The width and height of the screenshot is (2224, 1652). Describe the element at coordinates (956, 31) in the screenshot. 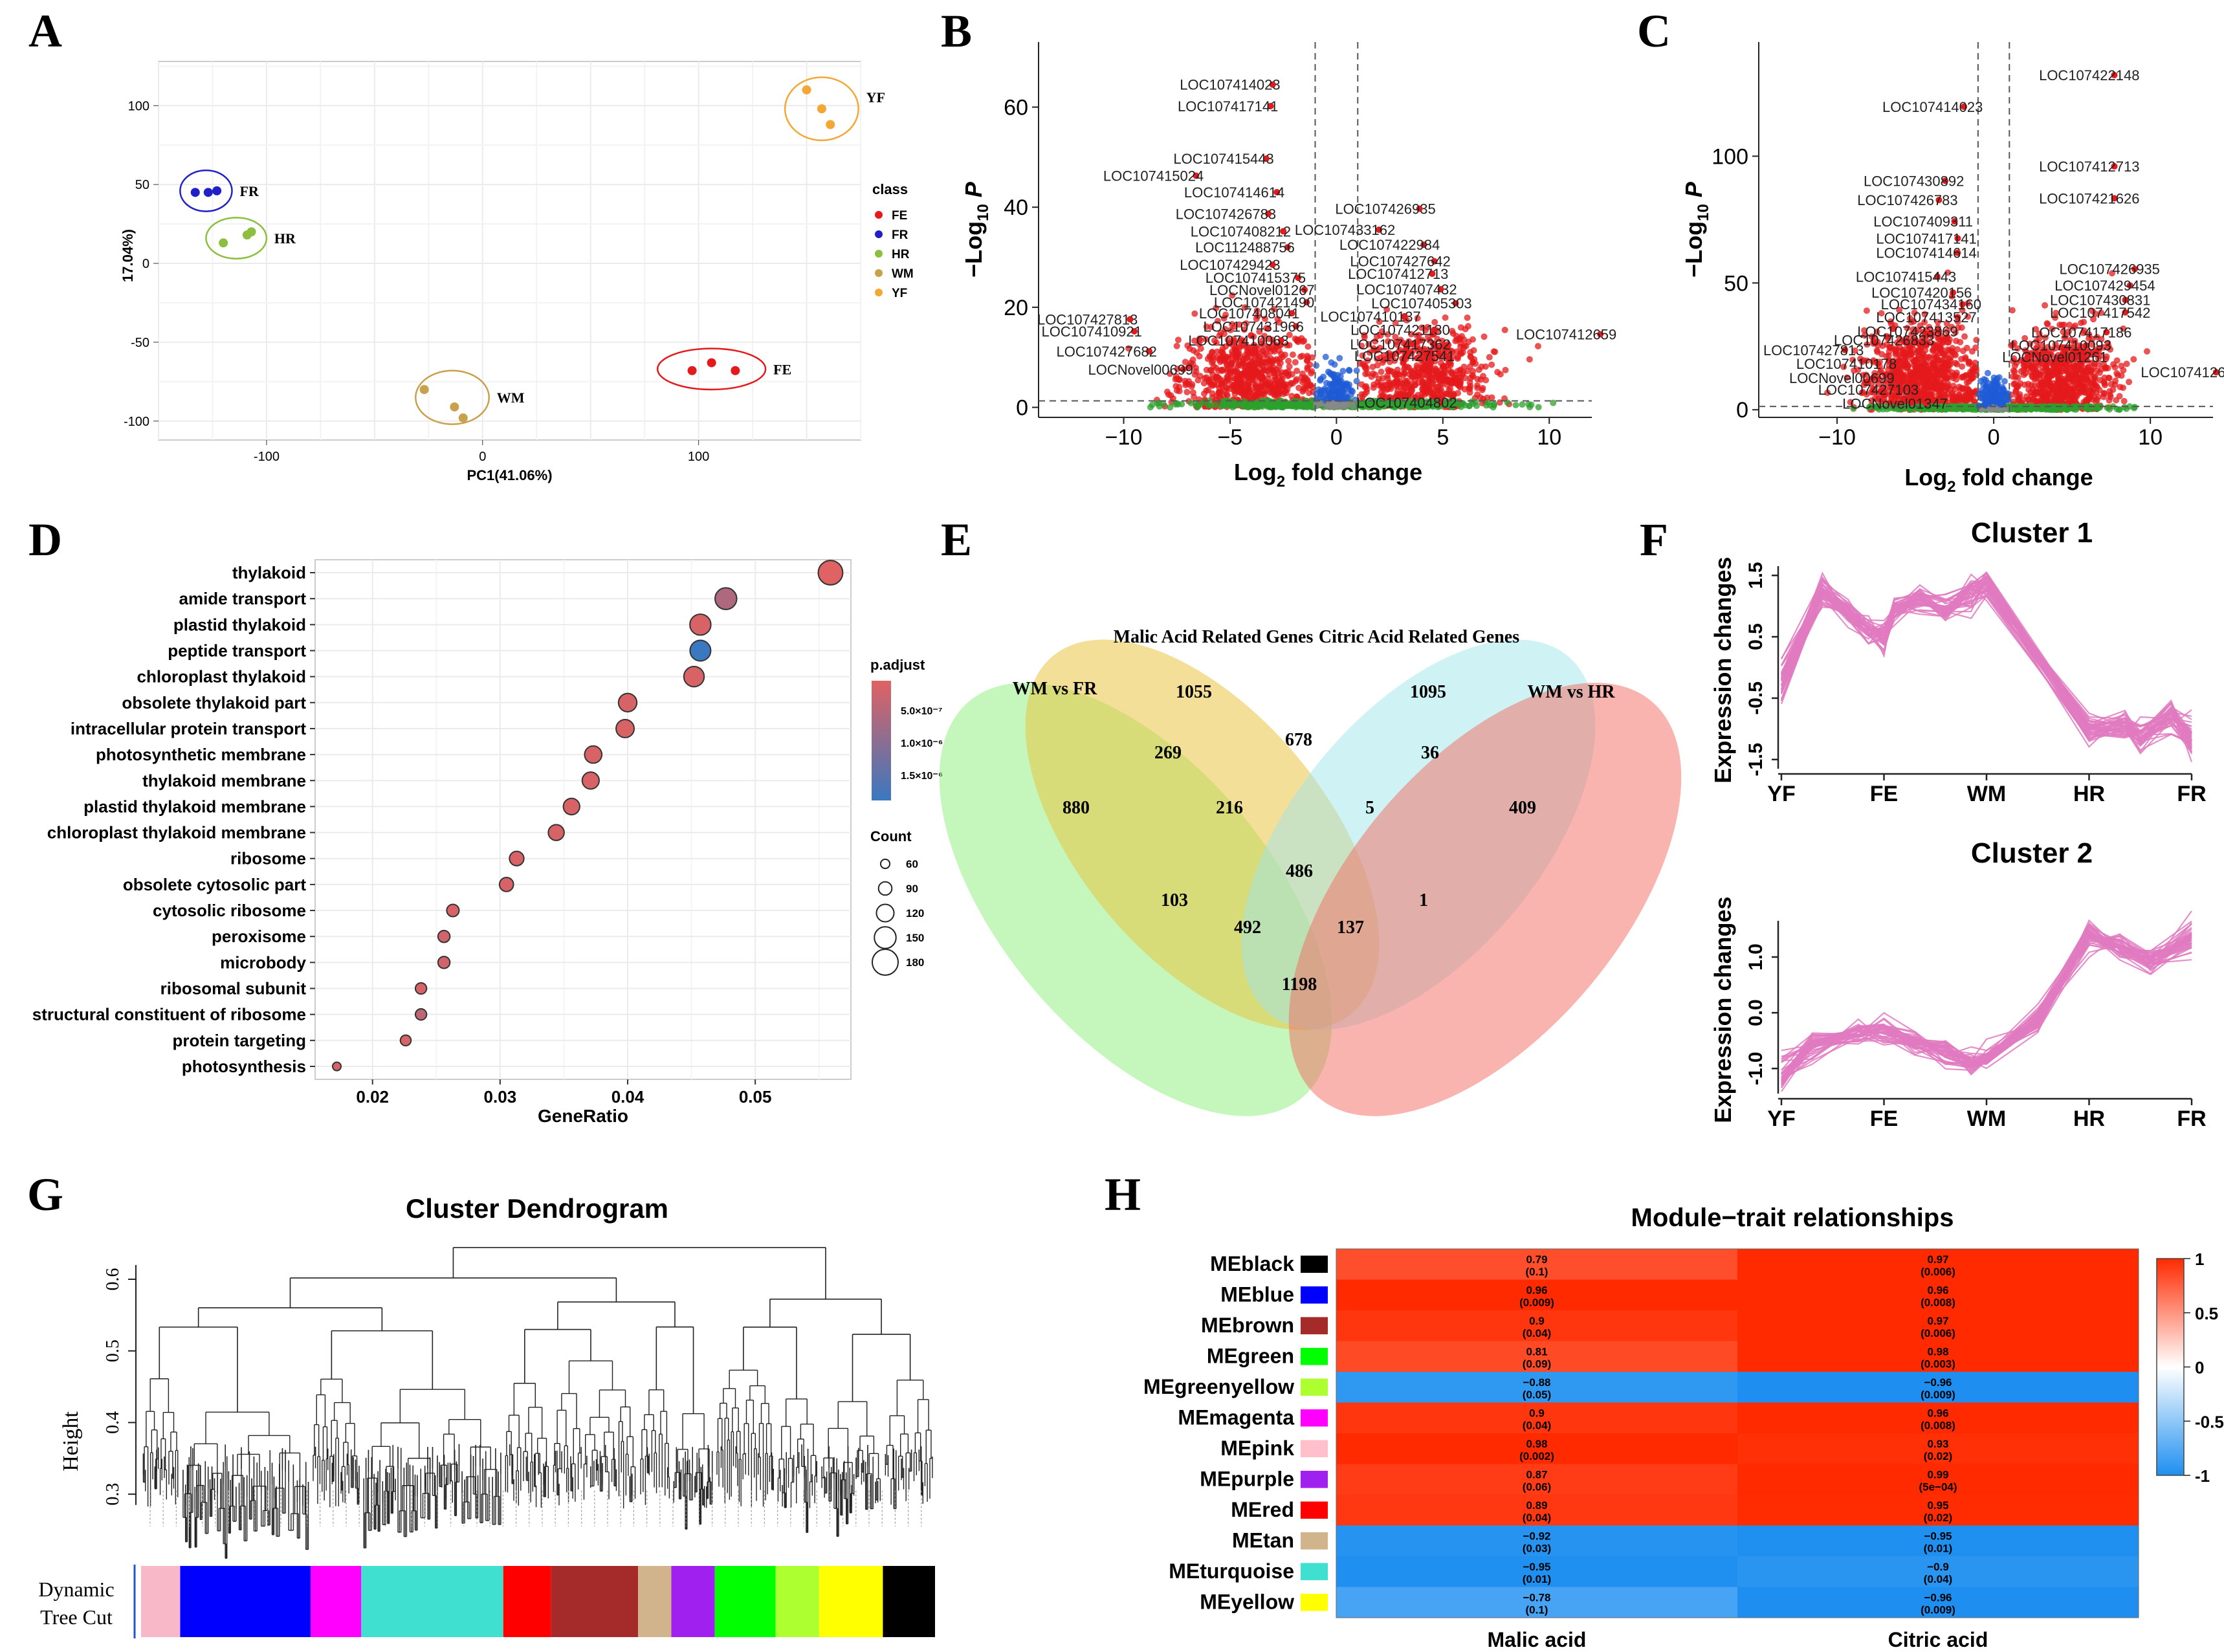

I see `panel-letter-B: B` at that location.